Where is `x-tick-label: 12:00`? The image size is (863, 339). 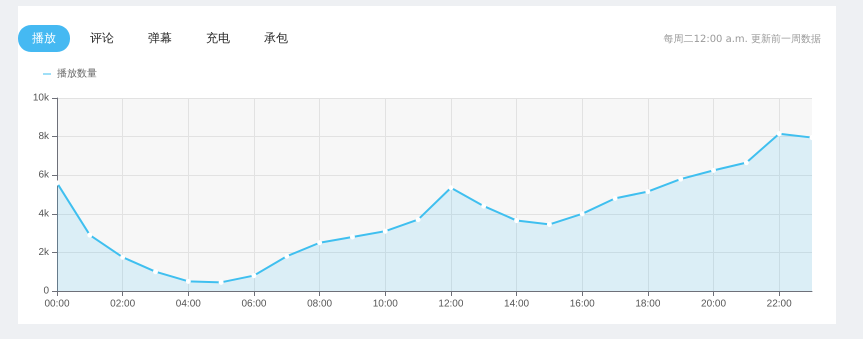 x-tick-label: 12:00 is located at coordinates (451, 304).